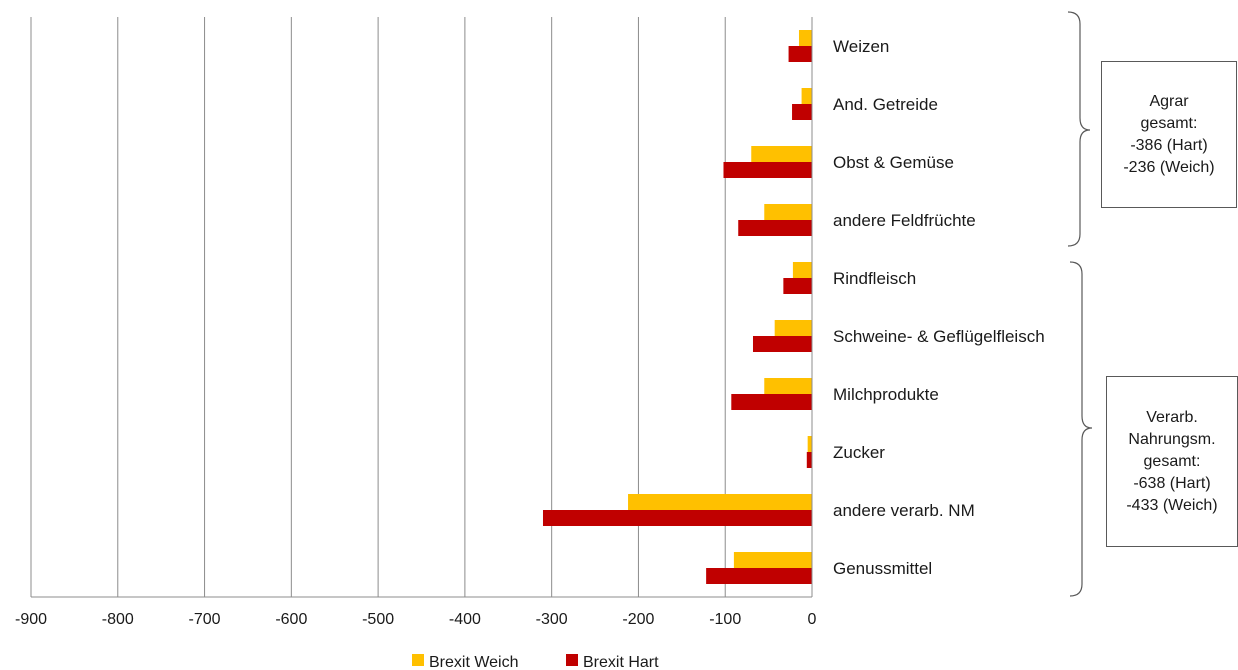  Describe the element at coordinates (885, 104) in the screenshot. I see `category-label: And. Getreide` at that location.